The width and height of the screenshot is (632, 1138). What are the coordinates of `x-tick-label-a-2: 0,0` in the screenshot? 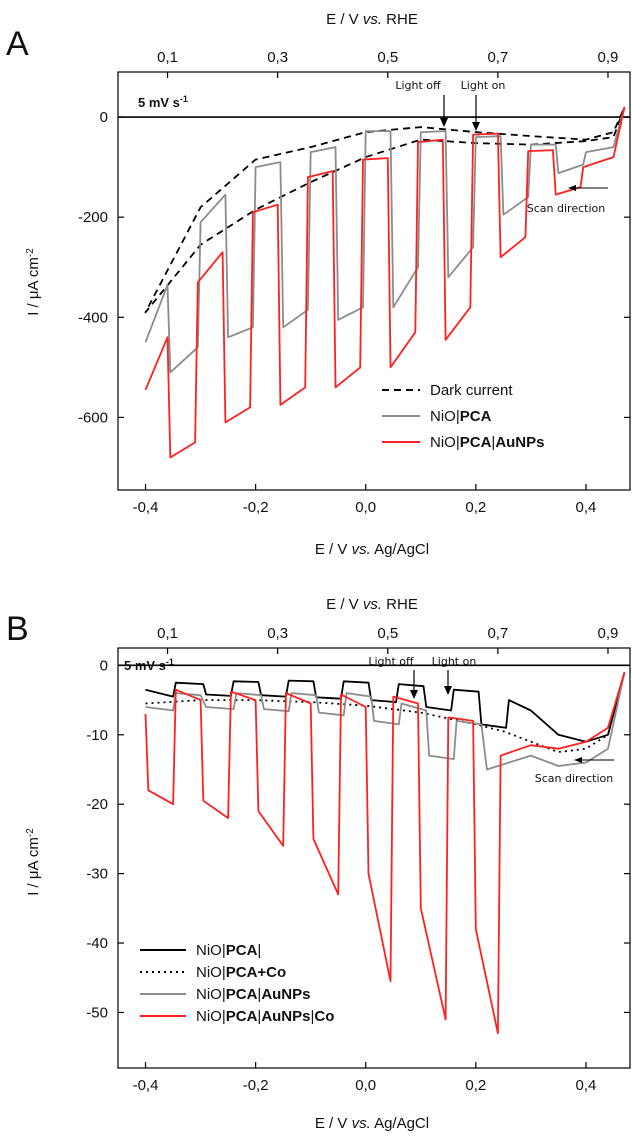 It's located at (365, 507).